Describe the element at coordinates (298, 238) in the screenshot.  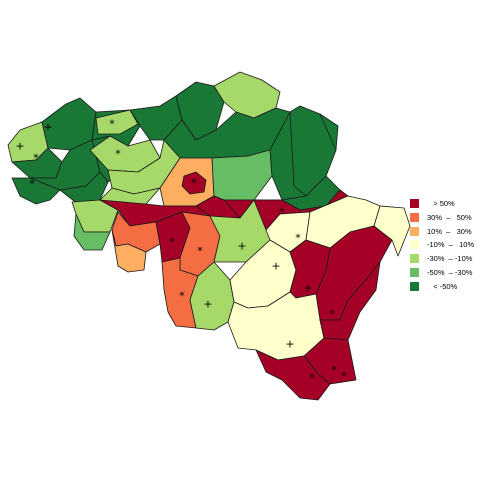
I see `marker-star-liege: *` at that location.